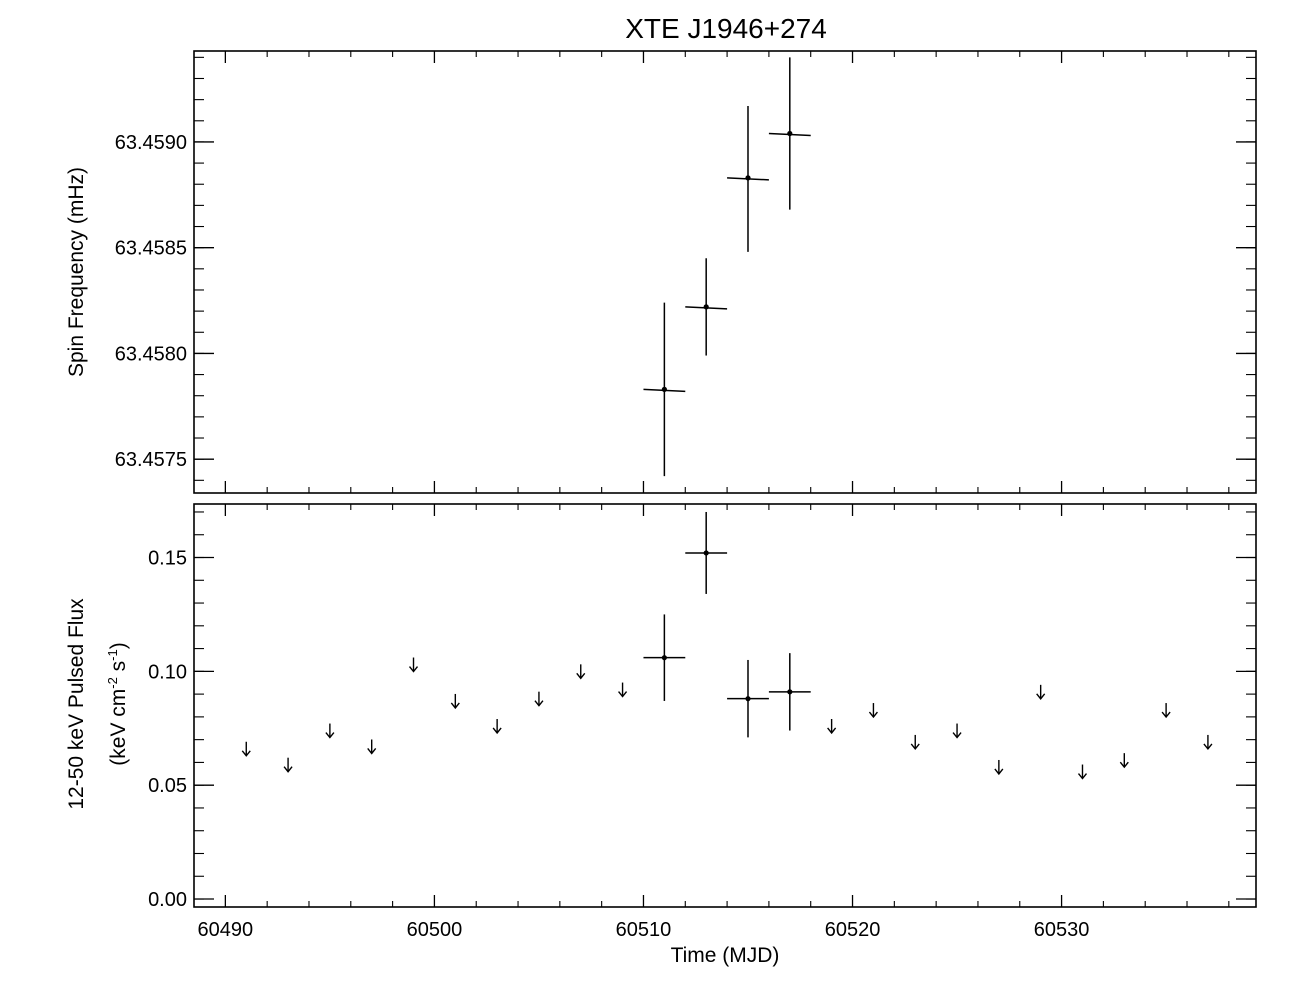 This screenshot has width=1296, height=1008. I want to click on chart-title: XTE J1946+274, so click(726, 28).